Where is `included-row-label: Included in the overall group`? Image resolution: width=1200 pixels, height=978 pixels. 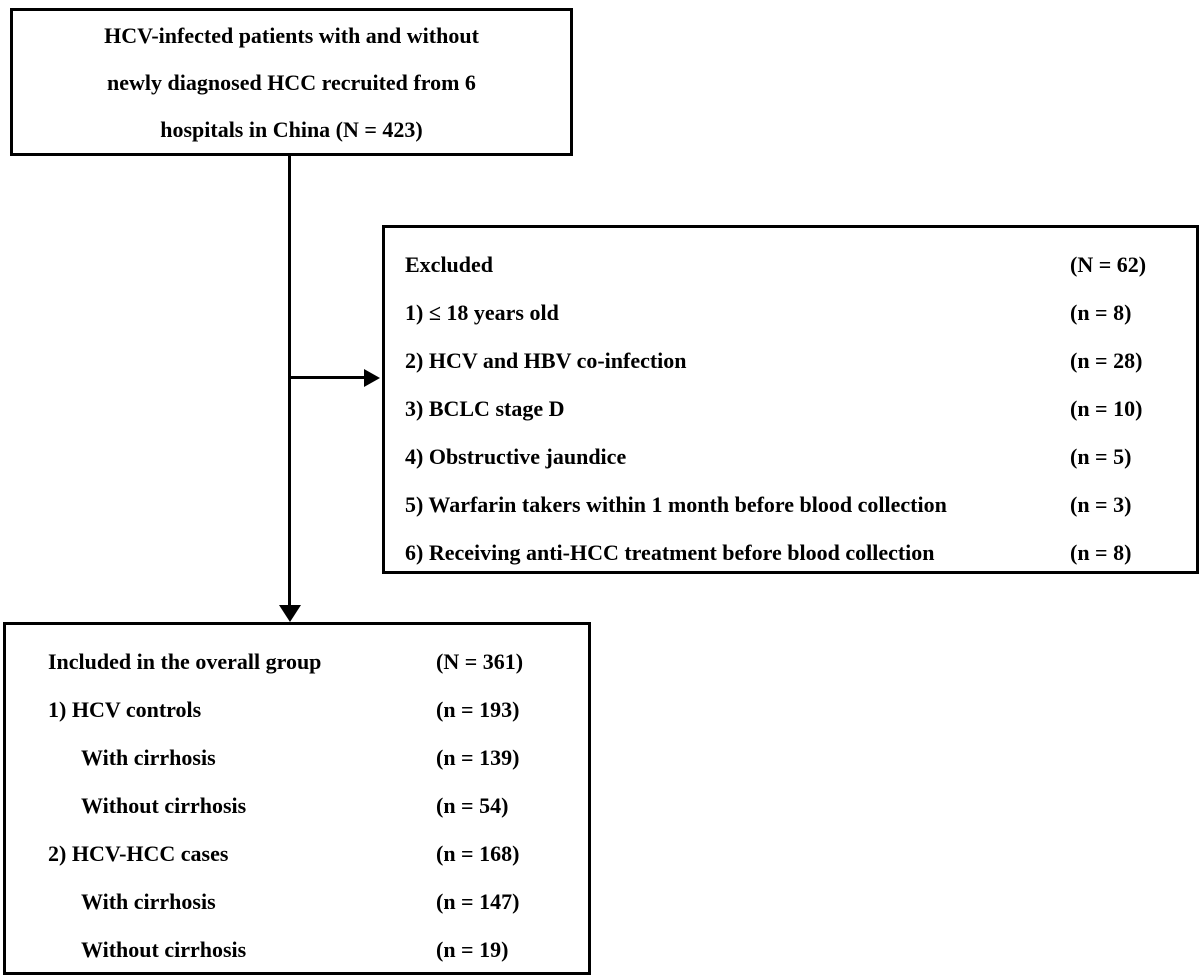 included-row-label: Included in the overall group is located at coordinates (185, 661).